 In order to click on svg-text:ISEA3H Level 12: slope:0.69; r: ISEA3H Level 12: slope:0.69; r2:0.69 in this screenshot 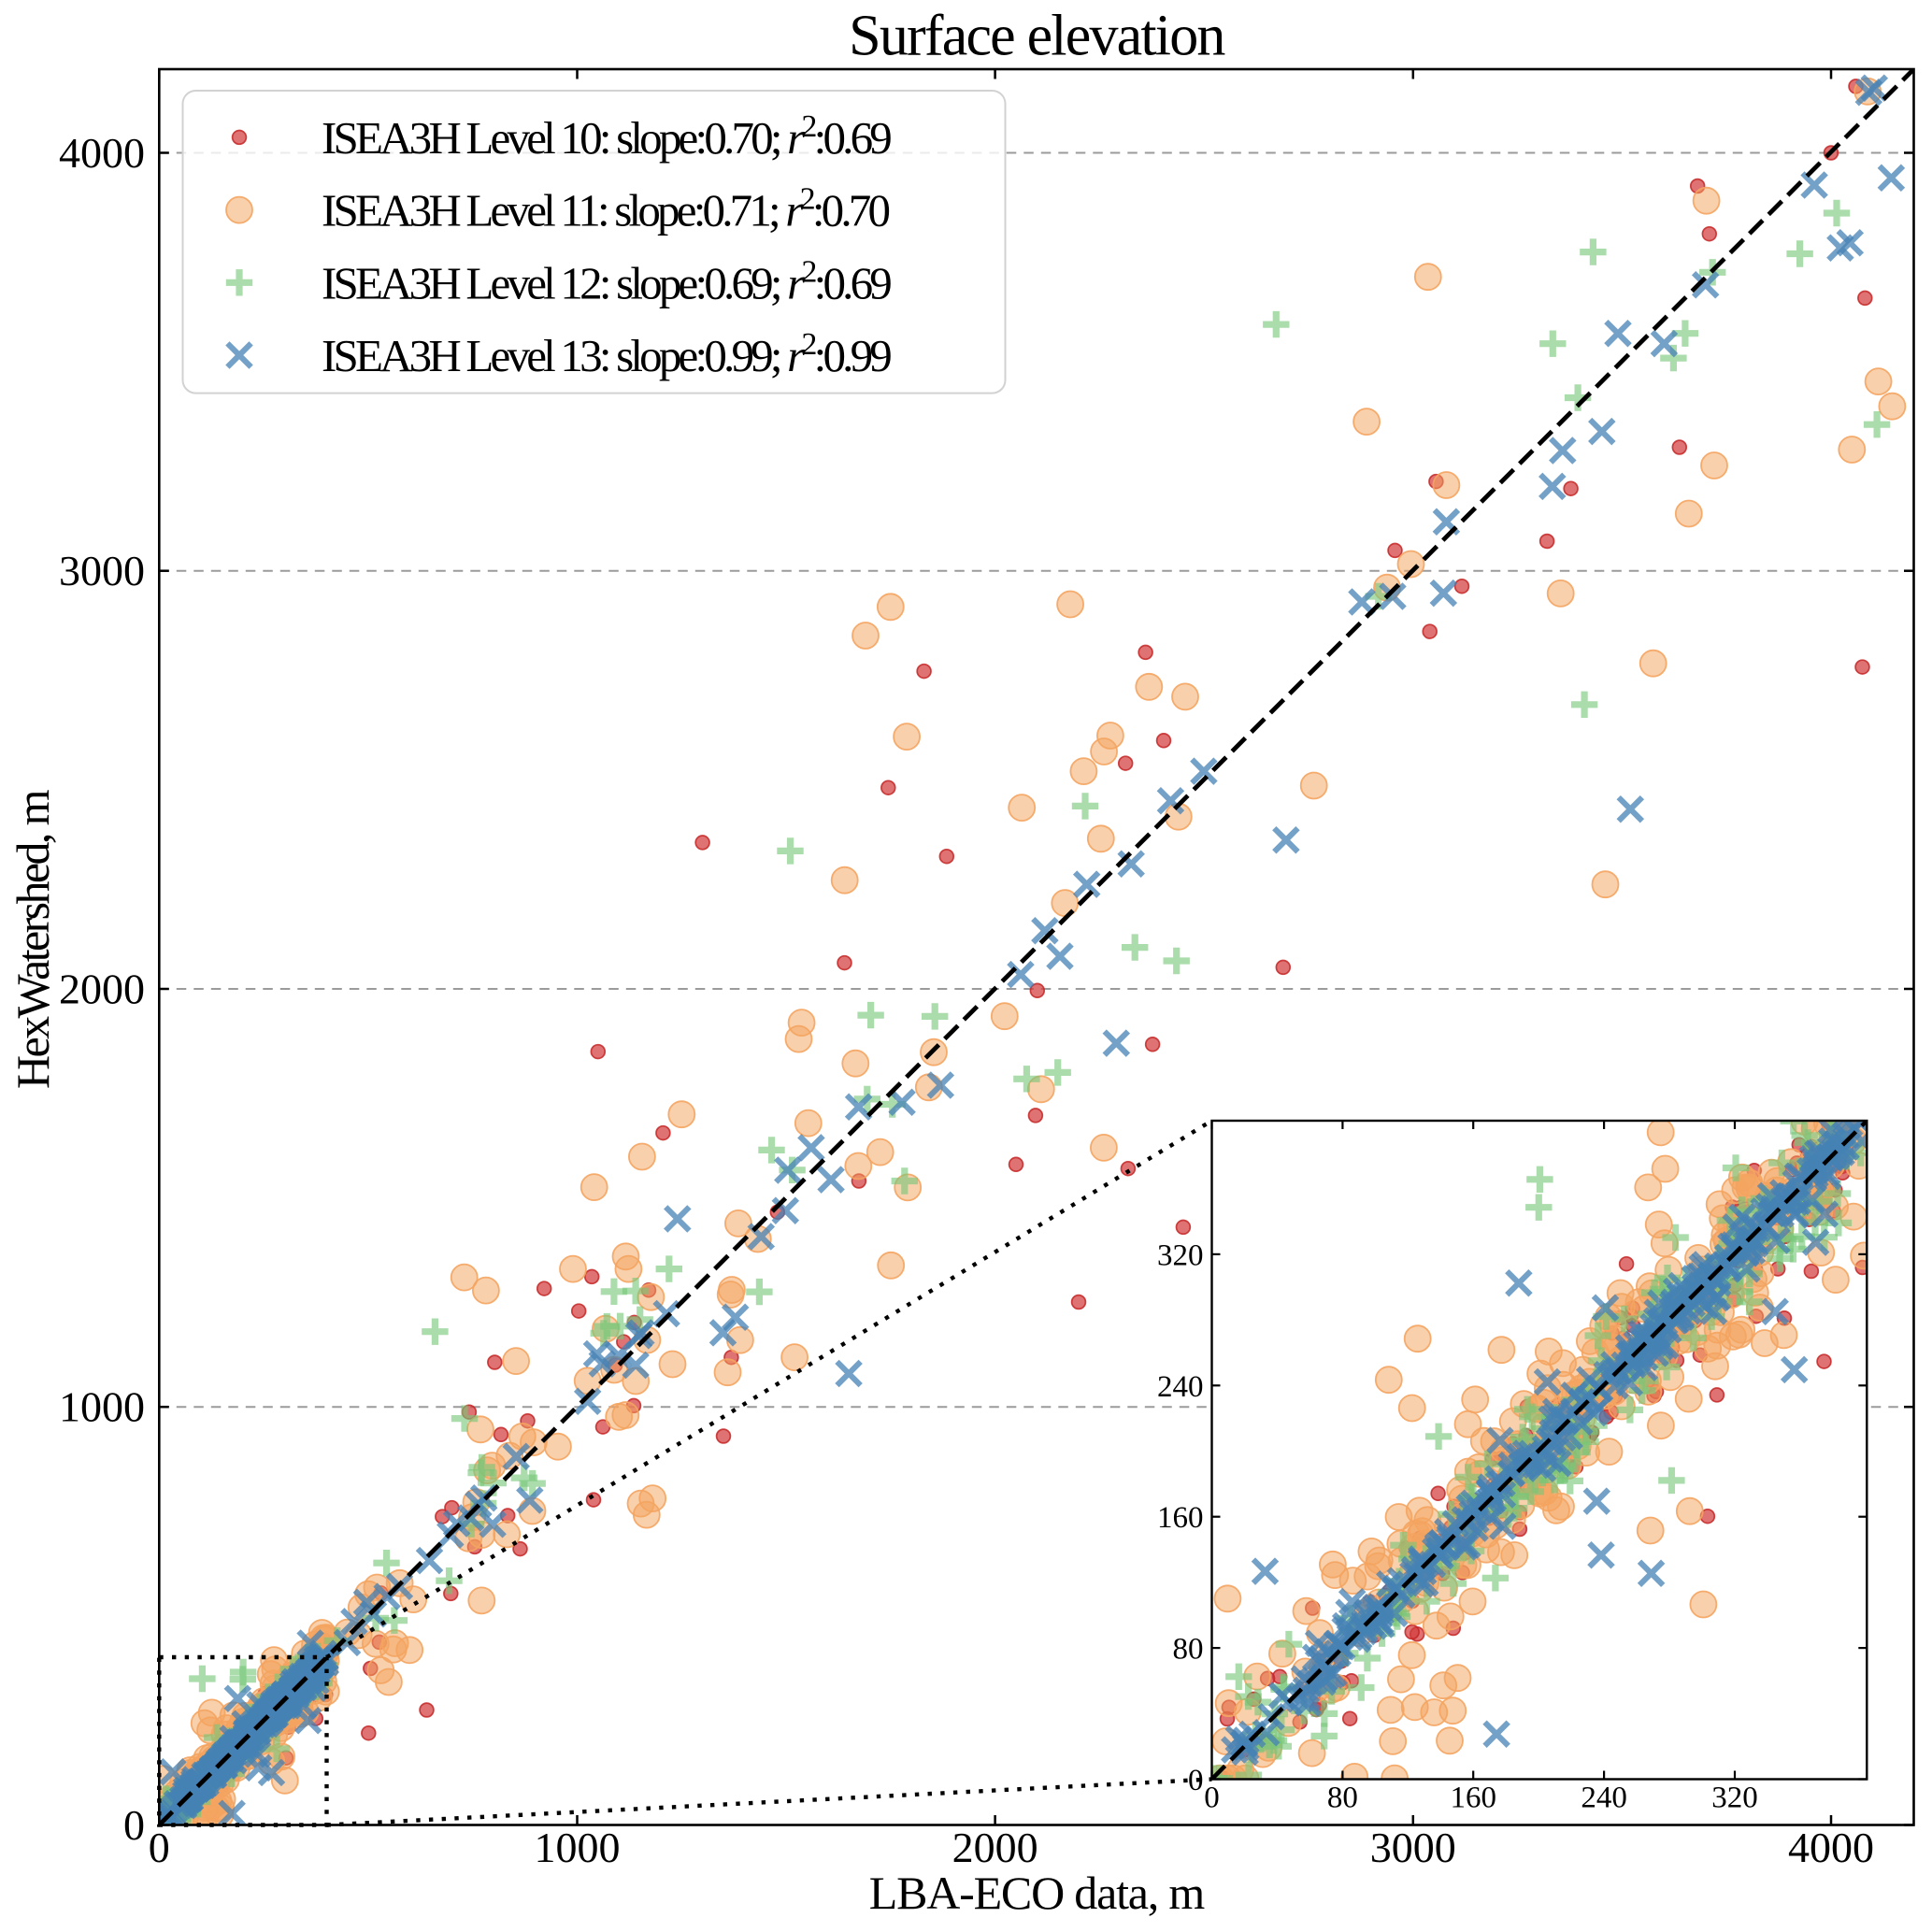, I will do `click(606, 281)`.